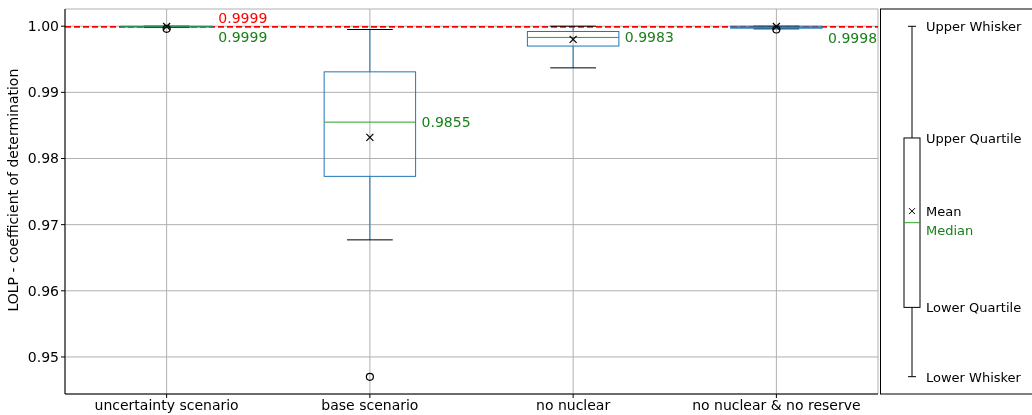 The image size is (1032, 415). I want to click on x-tick-label: base scenario, so click(370, 404).